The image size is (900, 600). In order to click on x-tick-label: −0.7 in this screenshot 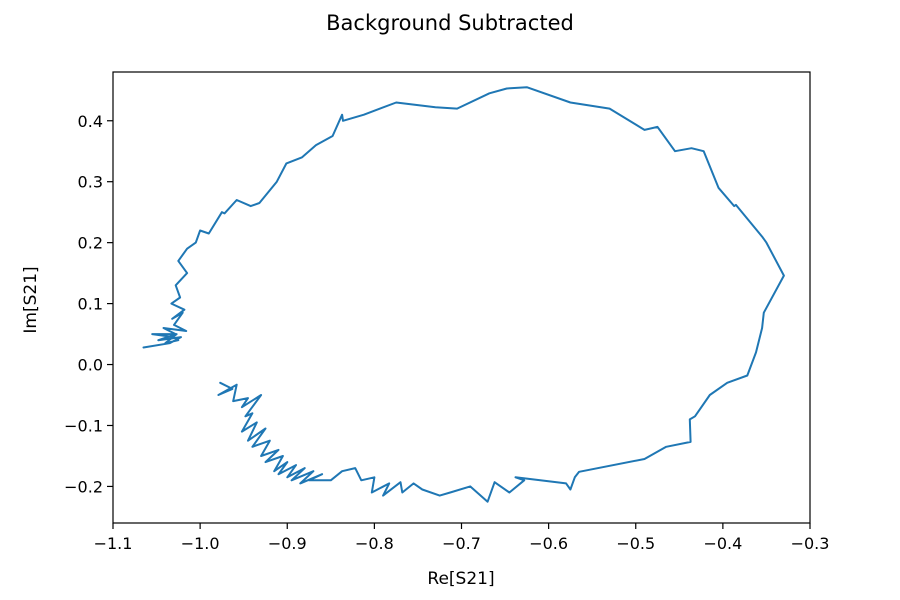, I will do `click(461, 543)`.